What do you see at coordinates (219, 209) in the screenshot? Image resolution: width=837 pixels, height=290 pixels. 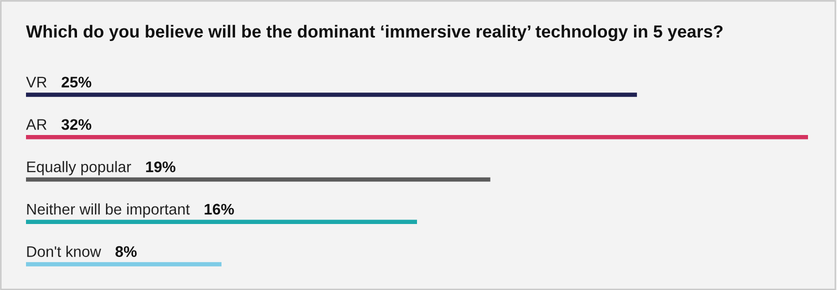 I see `data-label: 16%` at bounding box center [219, 209].